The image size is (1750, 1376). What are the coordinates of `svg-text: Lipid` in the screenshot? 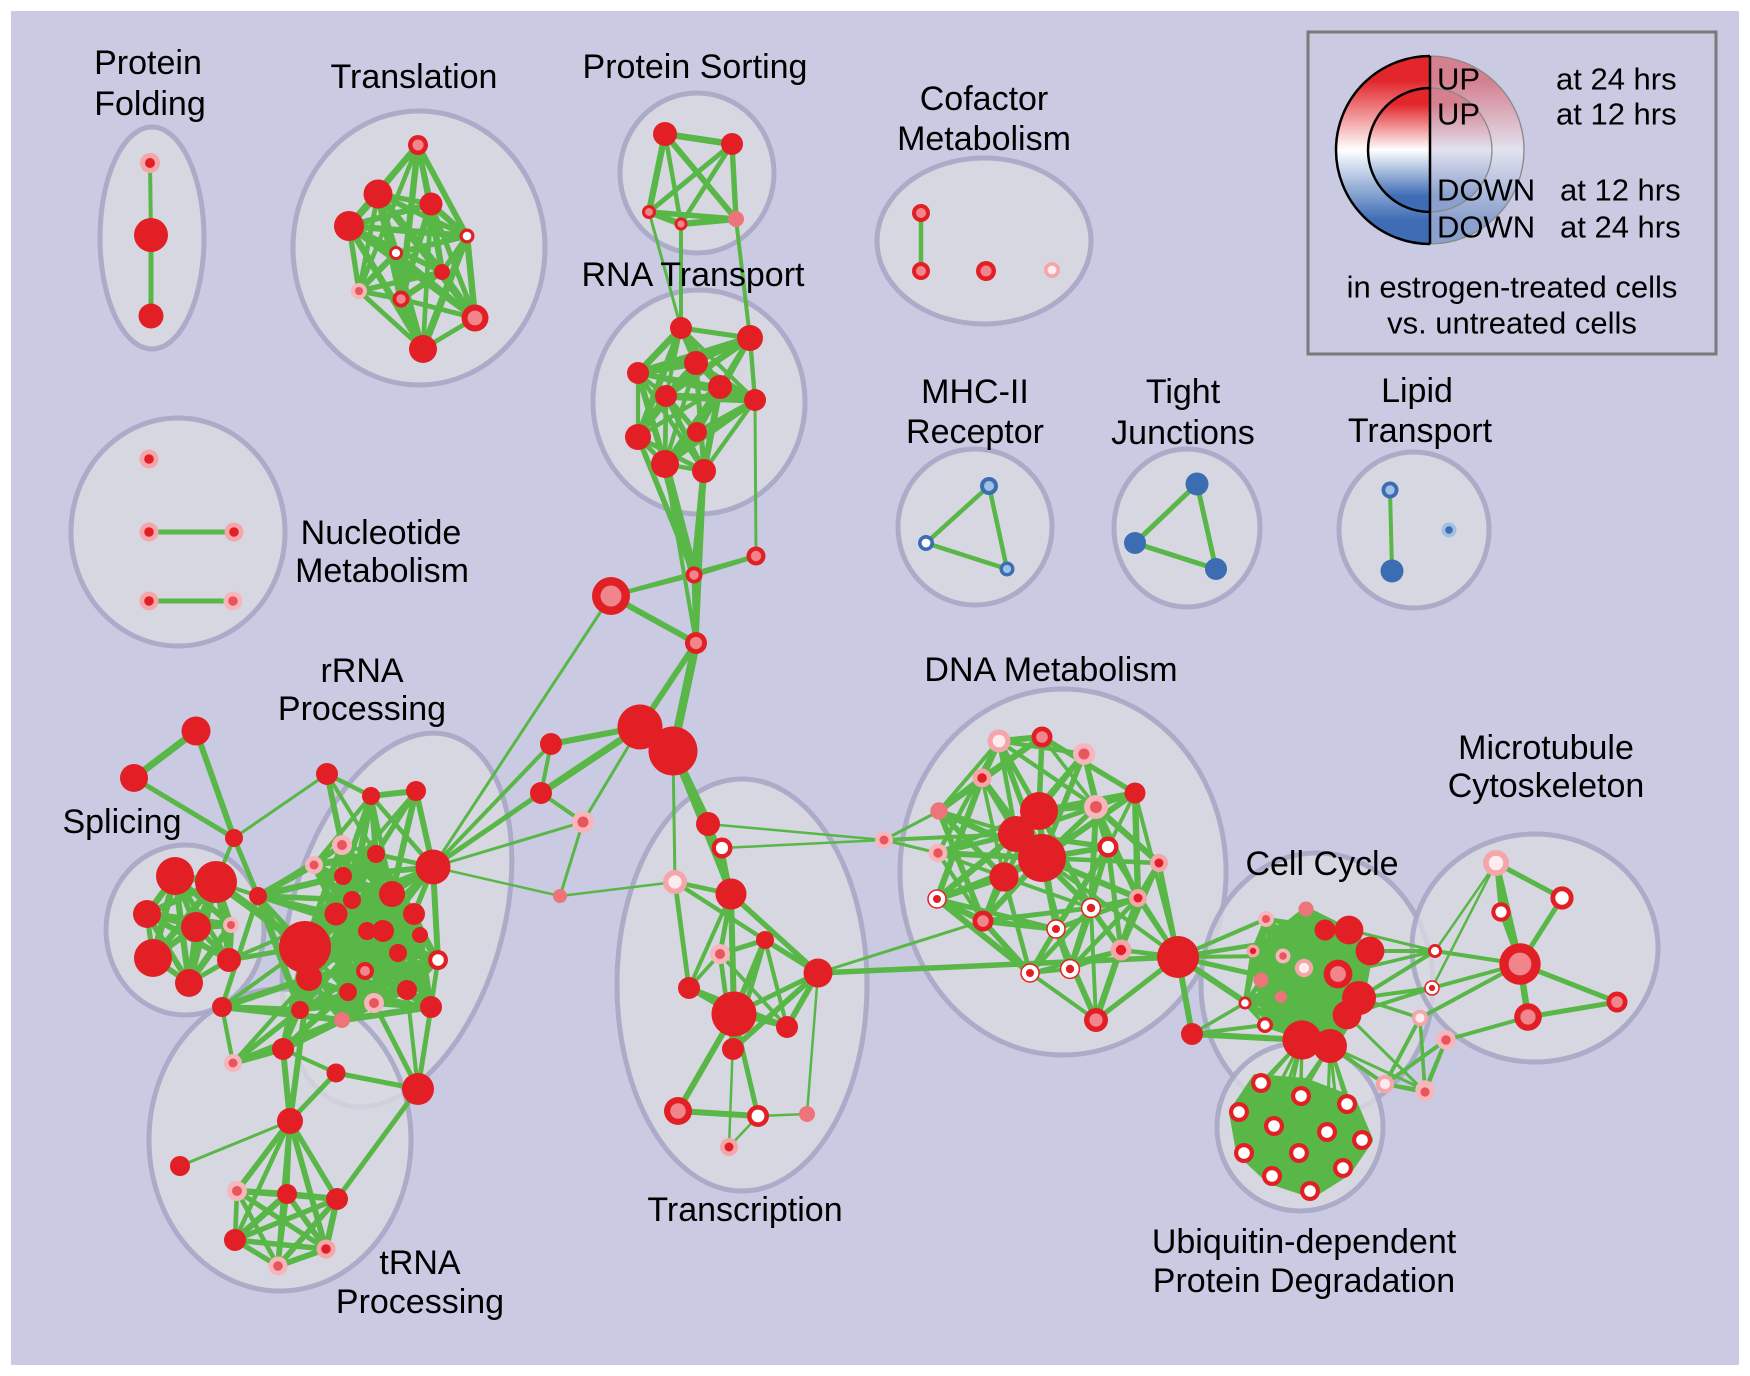 It's located at (1417, 391).